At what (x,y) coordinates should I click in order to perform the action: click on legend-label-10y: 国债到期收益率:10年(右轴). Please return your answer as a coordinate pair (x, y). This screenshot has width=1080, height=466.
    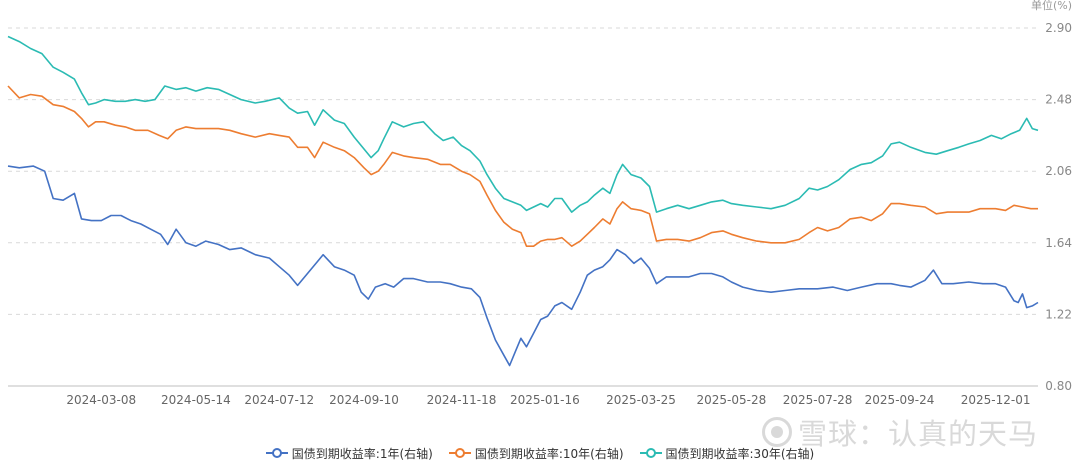
    Looking at the image, I should click on (549, 453).